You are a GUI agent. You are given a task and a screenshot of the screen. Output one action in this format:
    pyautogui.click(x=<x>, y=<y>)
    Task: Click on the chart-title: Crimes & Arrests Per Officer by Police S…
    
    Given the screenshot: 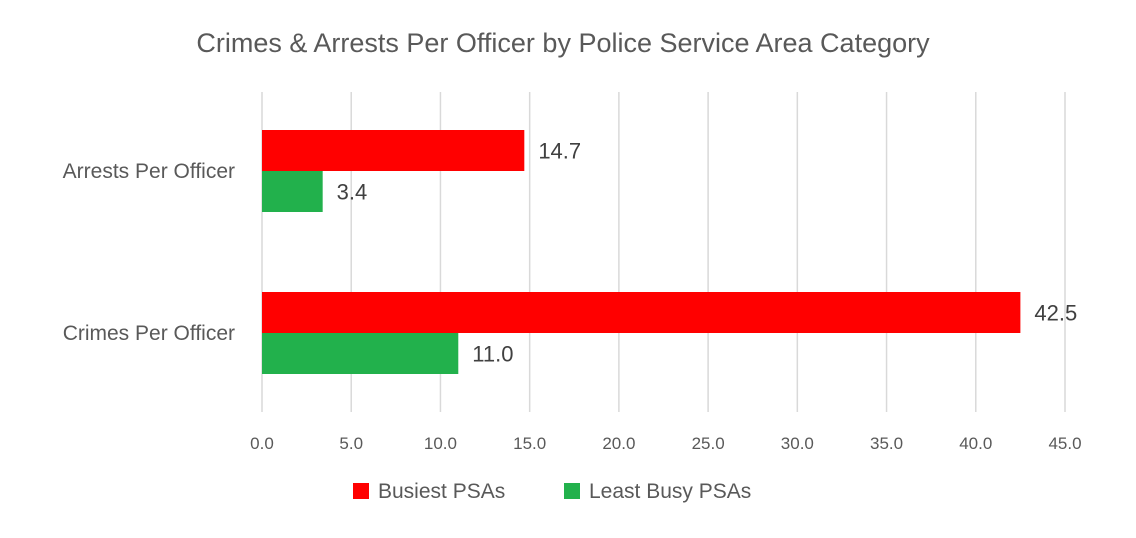 What is the action you would take?
    pyautogui.click(x=563, y=43)
    